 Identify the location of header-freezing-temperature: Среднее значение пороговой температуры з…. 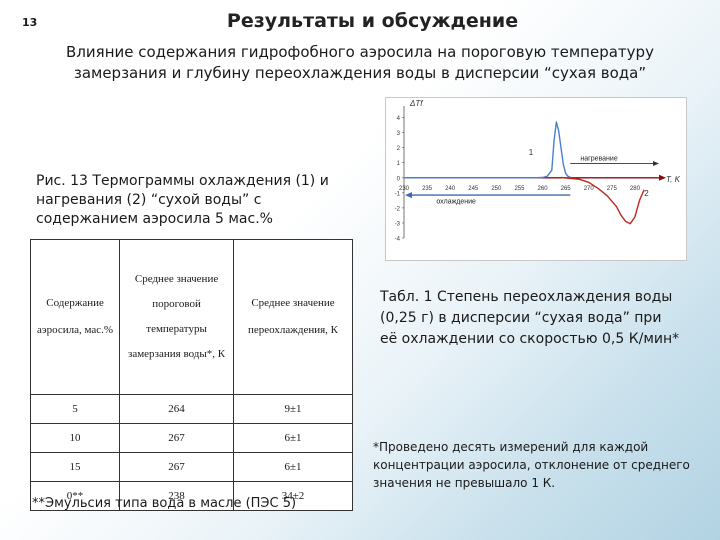
(176, 317).